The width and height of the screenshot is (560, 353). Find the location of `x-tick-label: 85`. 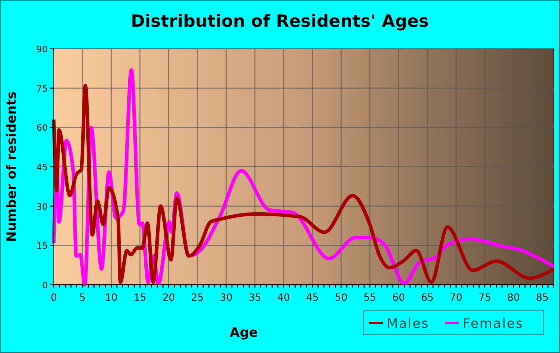

x-tick-label: 85 is located at coordinates (542, 298).